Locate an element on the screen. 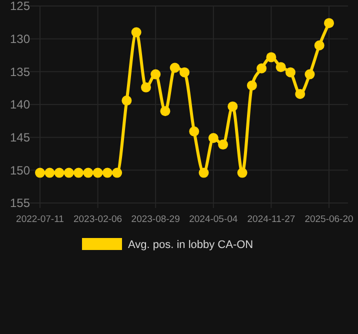 The image size is (358, 334). x-tick-label: 2023-08-29 is located at coordinates (155, 219).